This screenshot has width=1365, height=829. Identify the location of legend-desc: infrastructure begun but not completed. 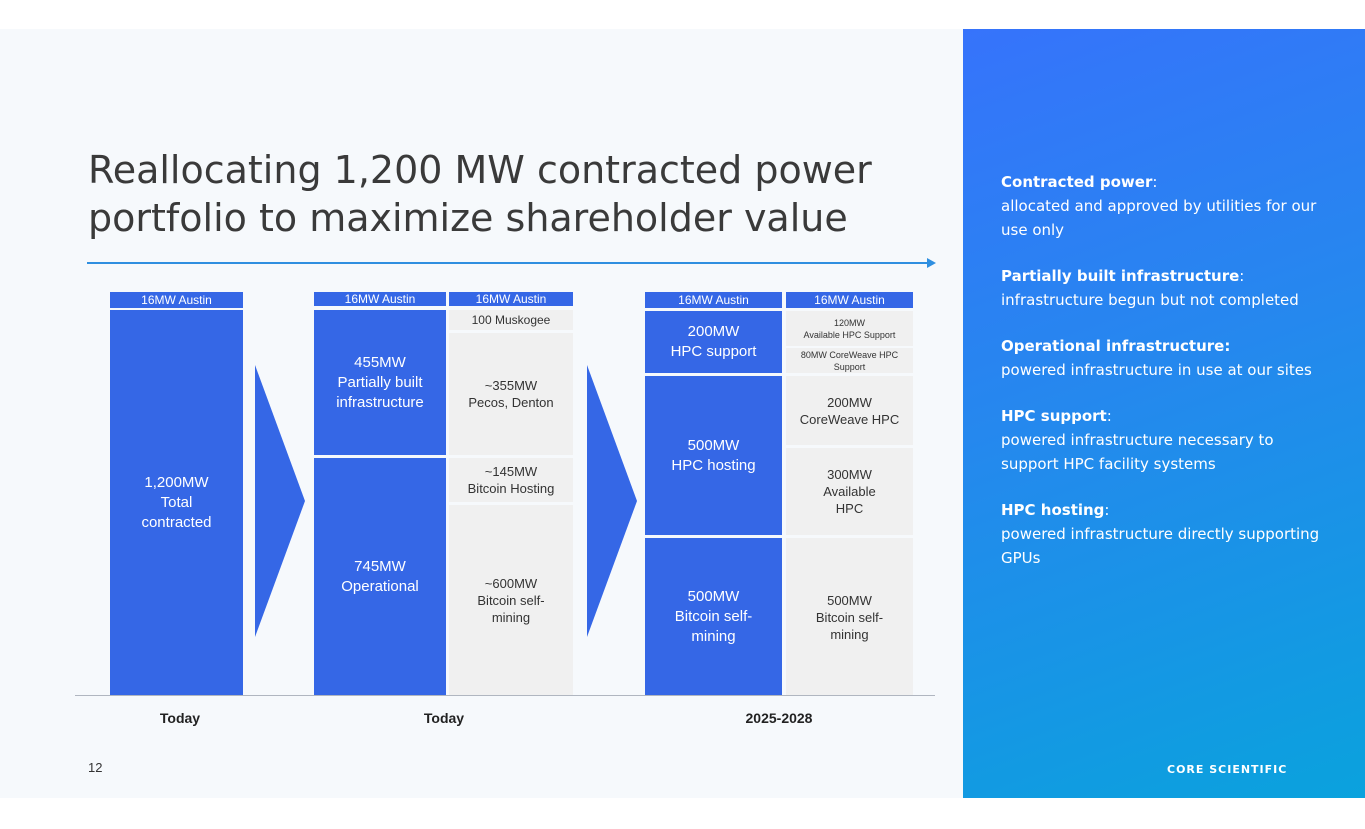
(1150, 300).